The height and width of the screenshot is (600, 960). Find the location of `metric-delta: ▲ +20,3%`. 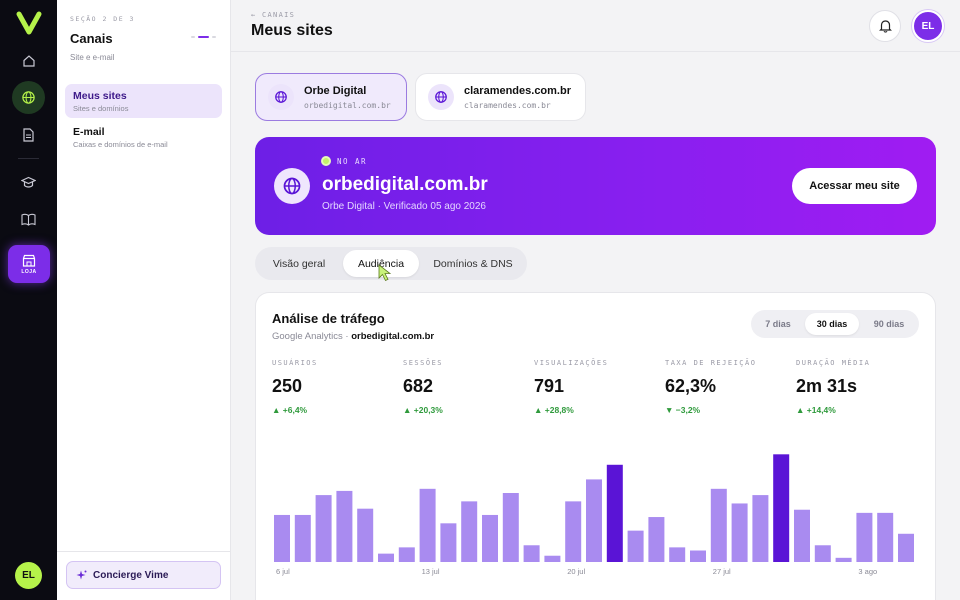

metric-delta: ▲ +20,3% is located at coordinates (423, 410).